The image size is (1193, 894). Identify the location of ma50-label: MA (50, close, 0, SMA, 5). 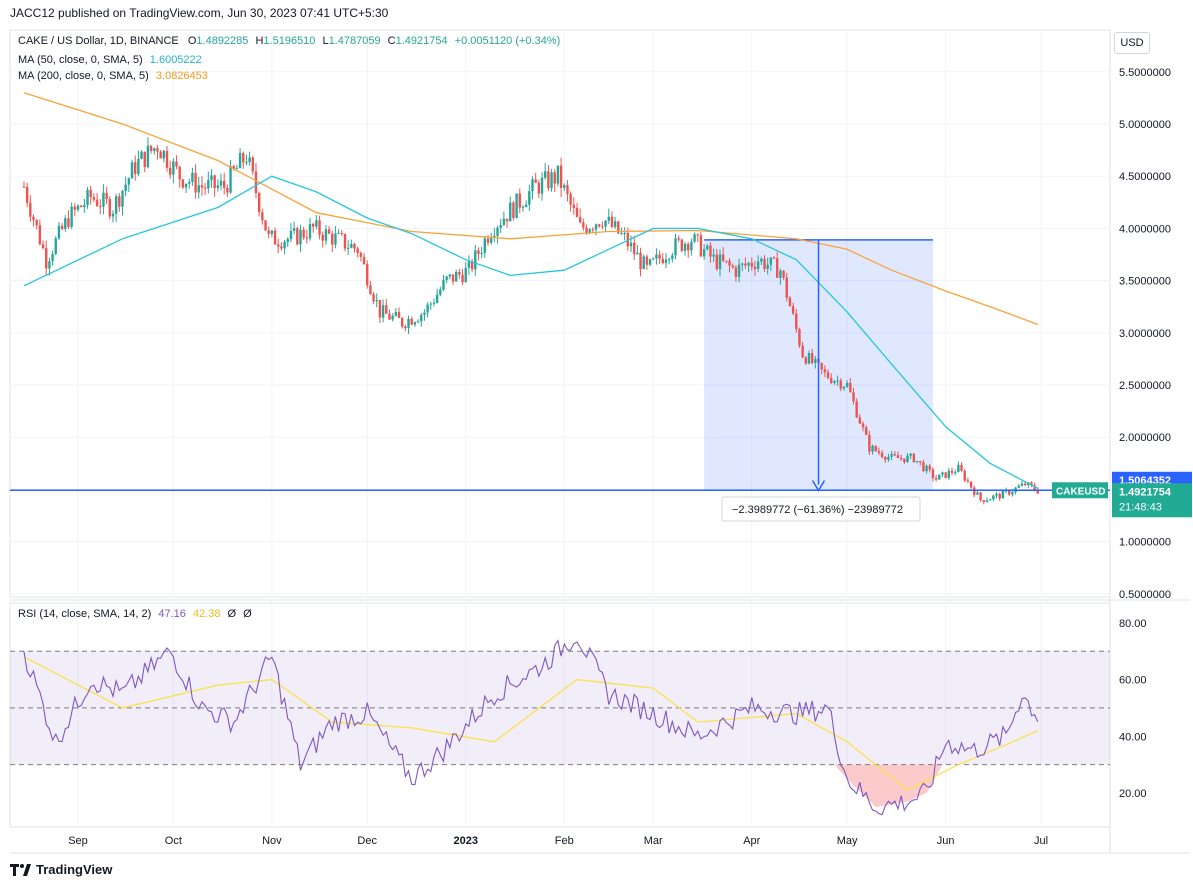
(80, 60).